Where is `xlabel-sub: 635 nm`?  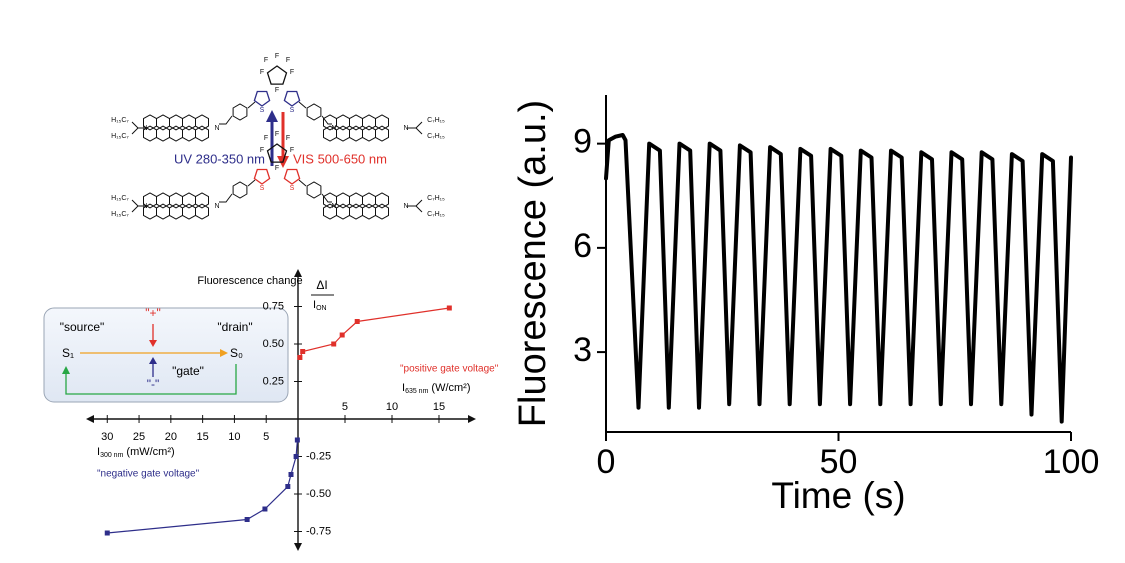 xlabel-sub: 635 nm is located at coordinates (417, 391).